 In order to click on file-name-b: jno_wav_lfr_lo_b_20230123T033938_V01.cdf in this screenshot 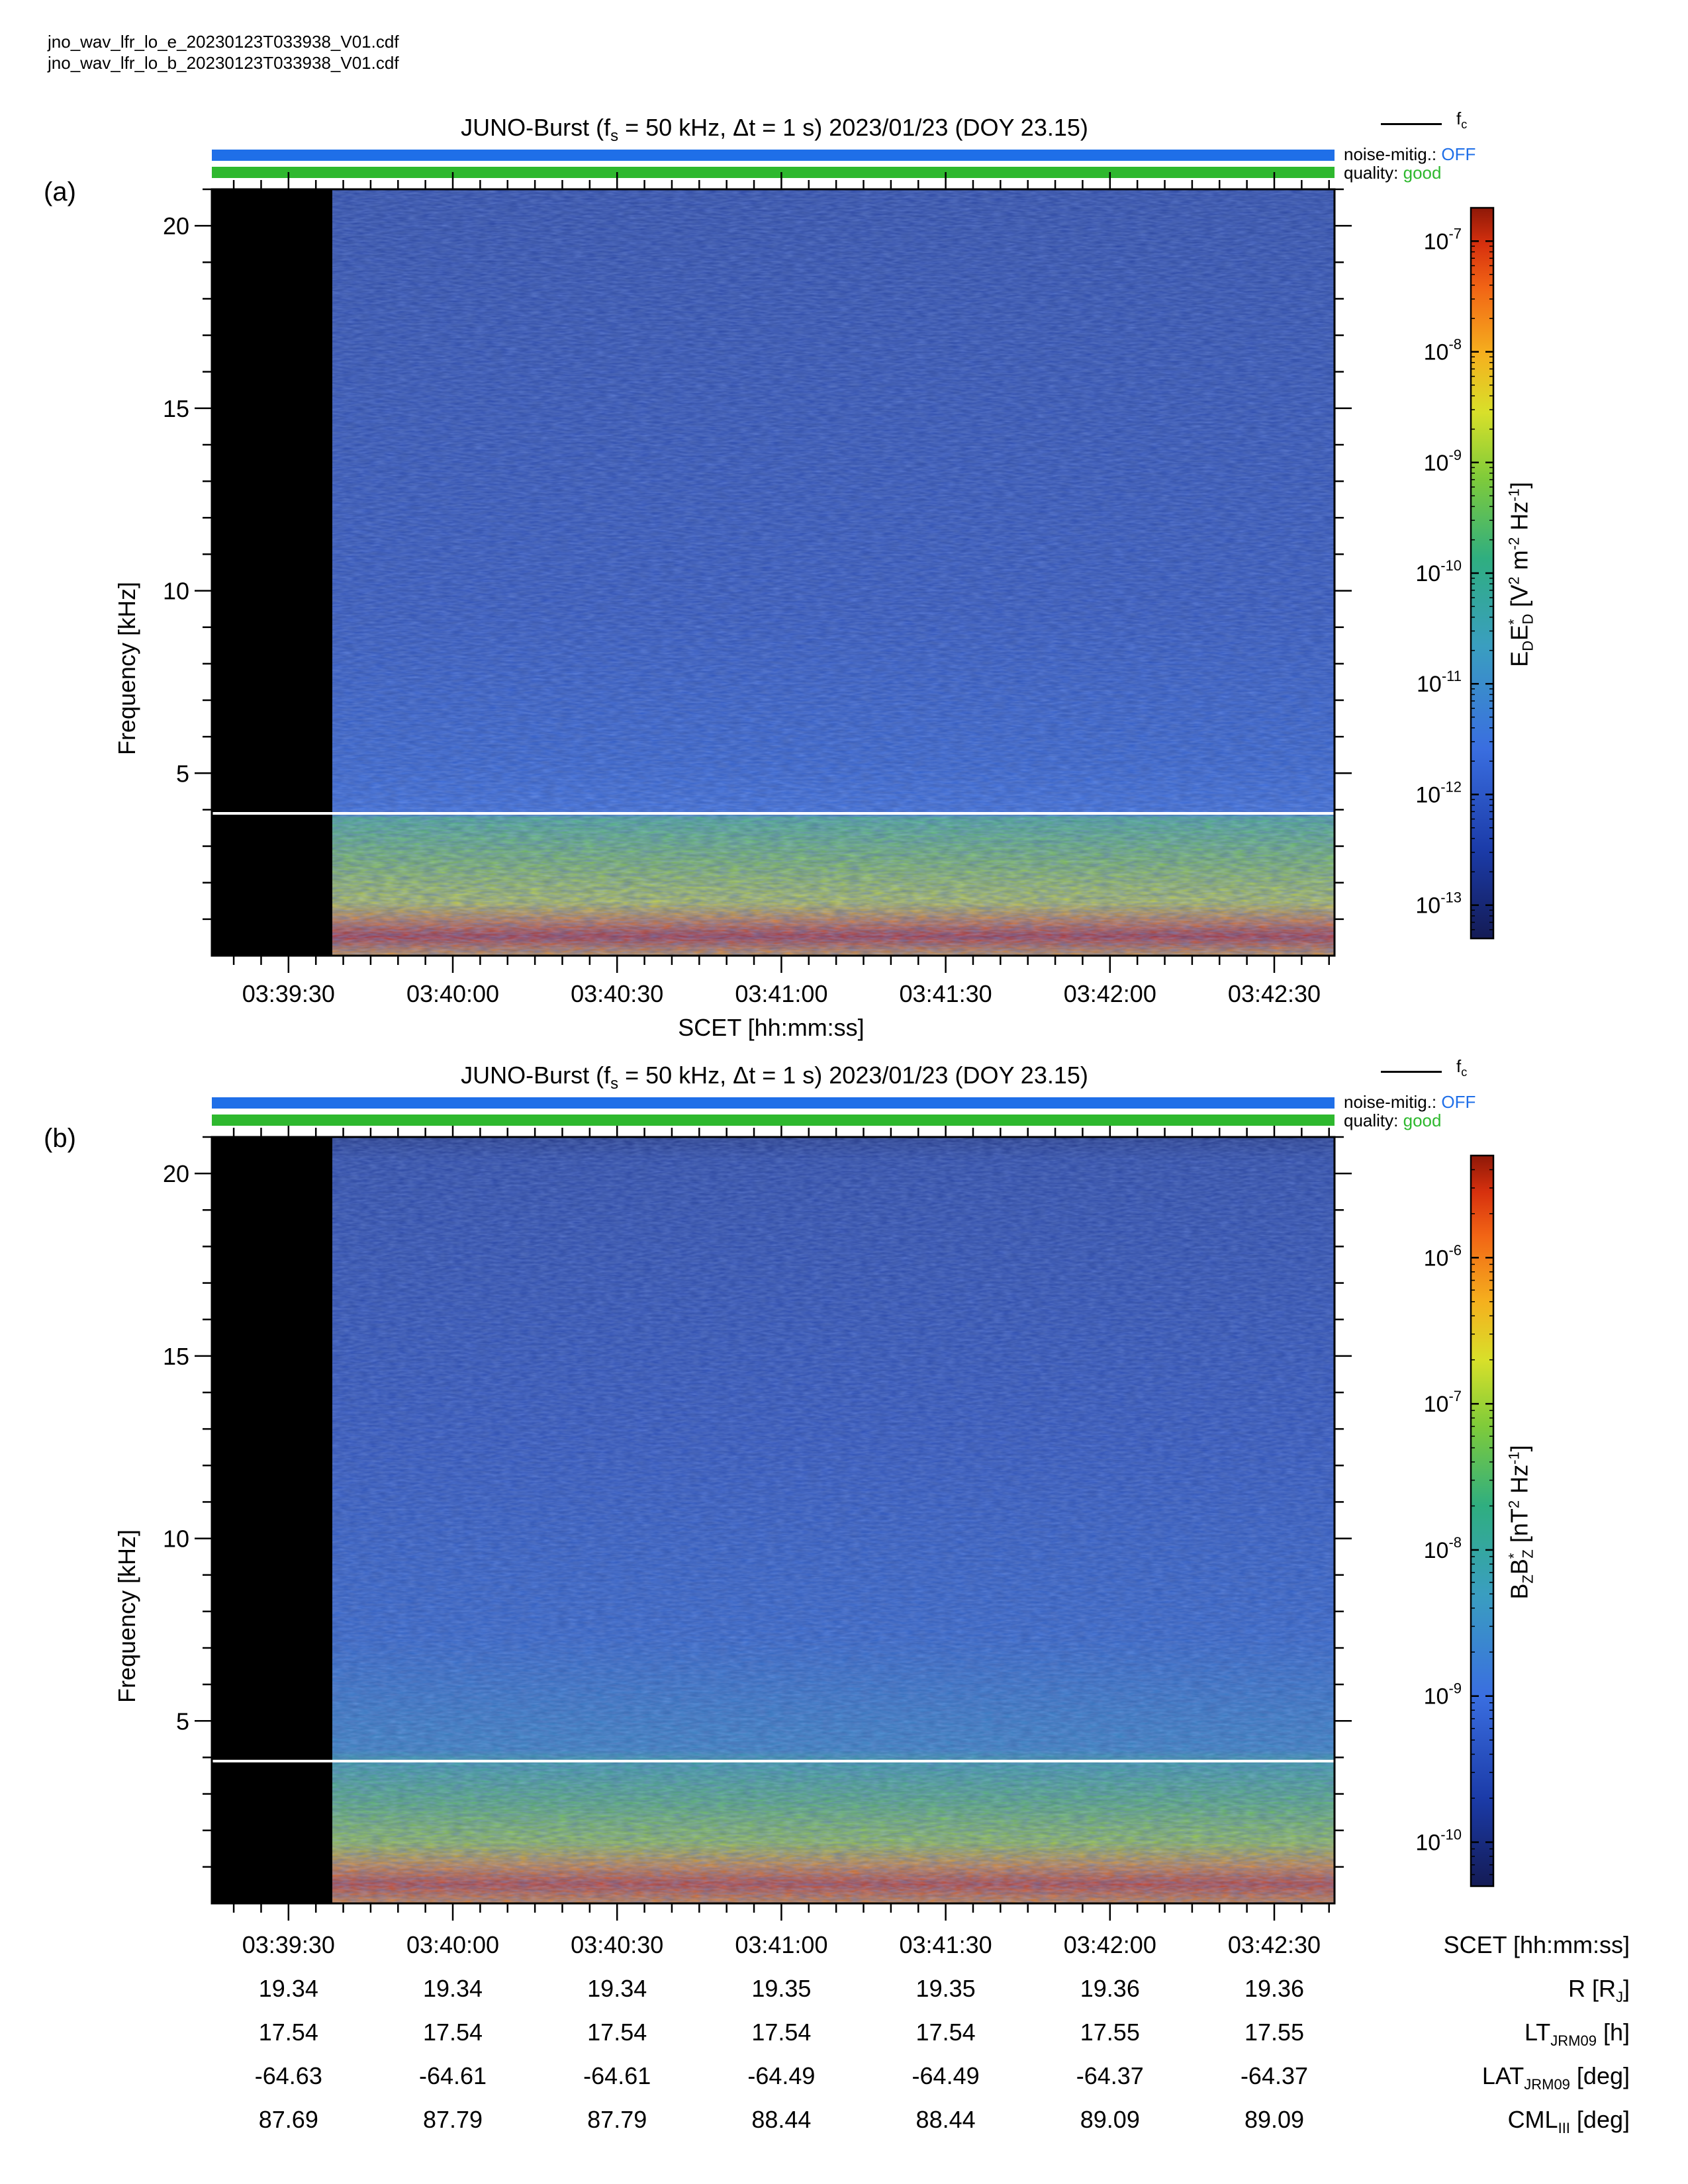, I will do `click(223, 63)`.